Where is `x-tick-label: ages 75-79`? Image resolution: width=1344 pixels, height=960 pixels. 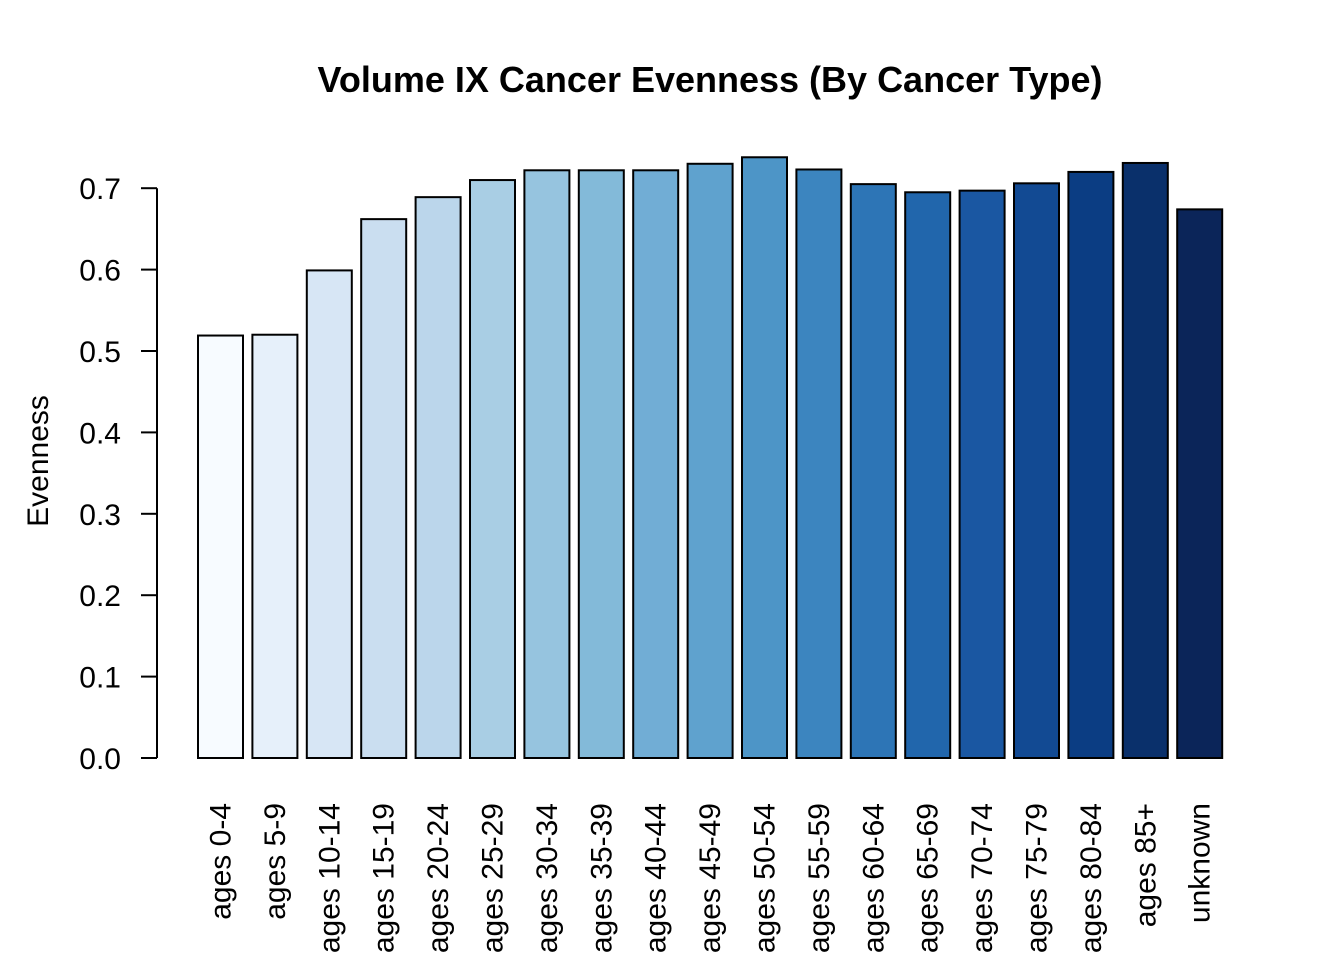 x-tick-label: ages 75-79 is located at coordinates (1037, 878).